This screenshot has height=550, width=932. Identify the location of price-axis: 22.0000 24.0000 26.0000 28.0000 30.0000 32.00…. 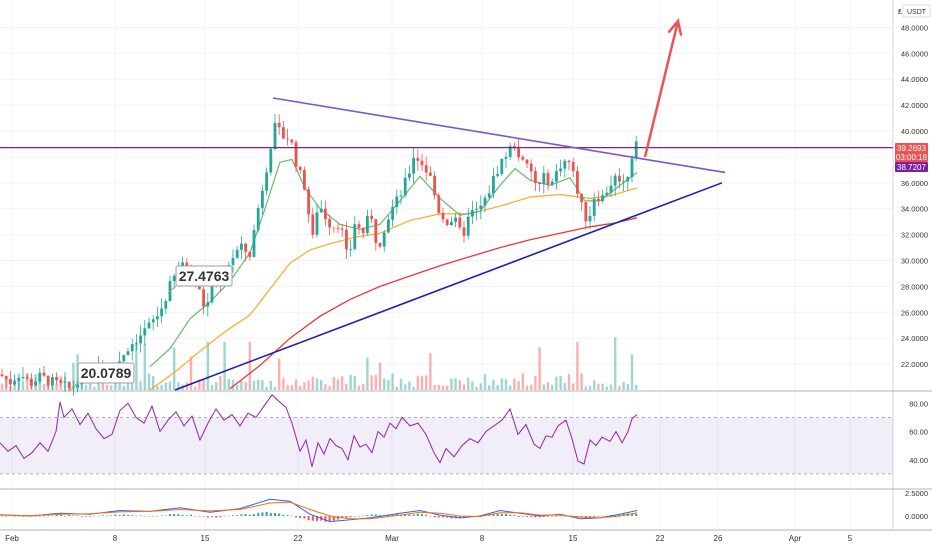
(913, 186).